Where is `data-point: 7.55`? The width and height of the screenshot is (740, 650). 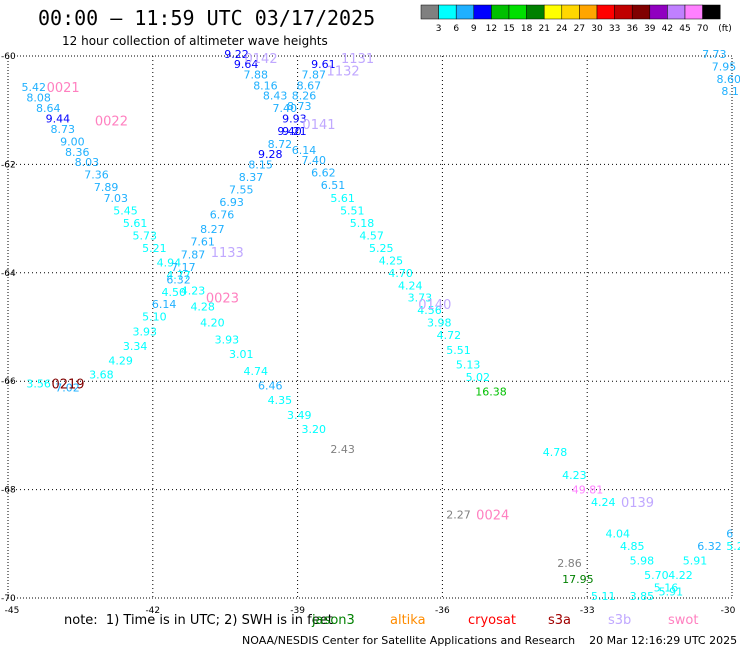 data-point: 7.55 is located at coordinates (241, 189).